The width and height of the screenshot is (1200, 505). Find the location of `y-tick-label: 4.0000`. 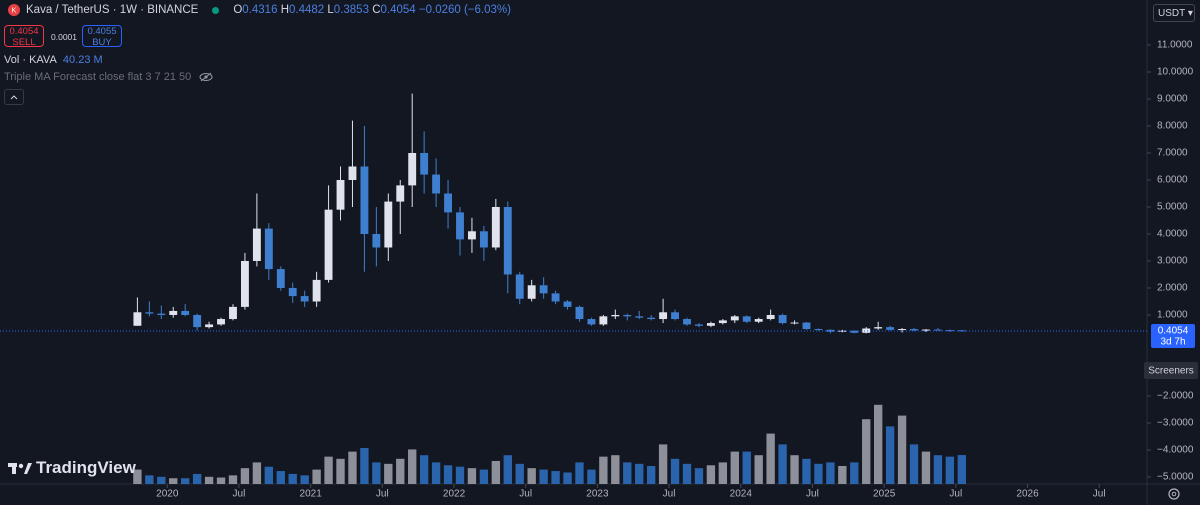

y-tick-label: 4.0000 is located at coordinates (1172, 234).